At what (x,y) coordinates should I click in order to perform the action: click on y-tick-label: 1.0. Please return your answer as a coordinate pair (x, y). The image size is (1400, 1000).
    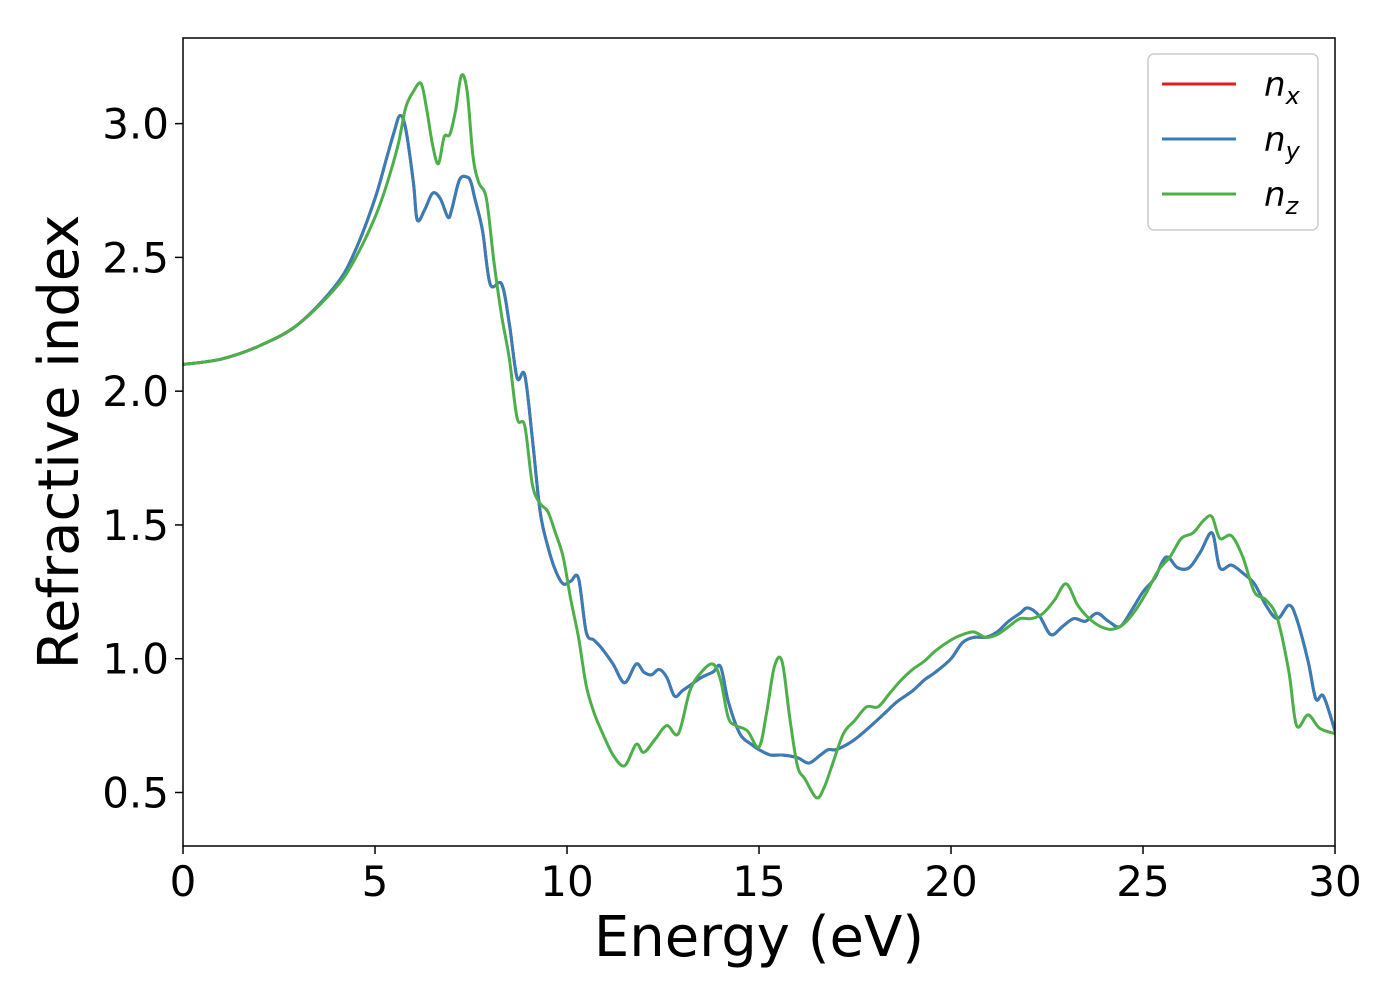
    Looking at the image, I should click on (135, 659).